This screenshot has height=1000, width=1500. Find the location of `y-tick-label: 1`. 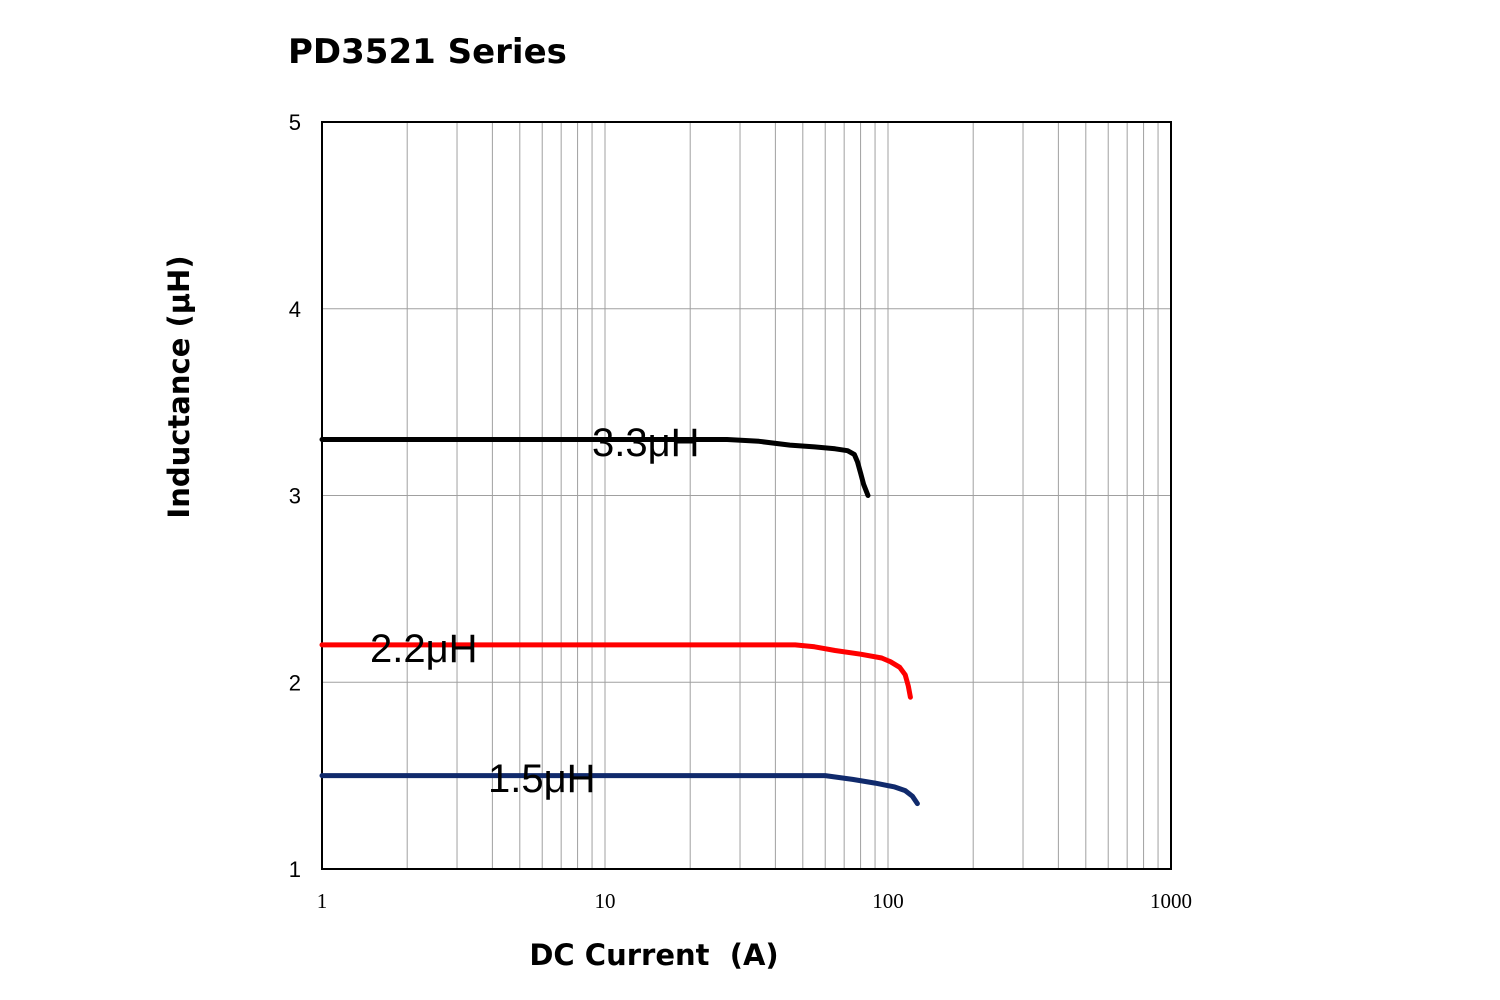

y-tick-label: 1 is located at coordinates (295, 869).